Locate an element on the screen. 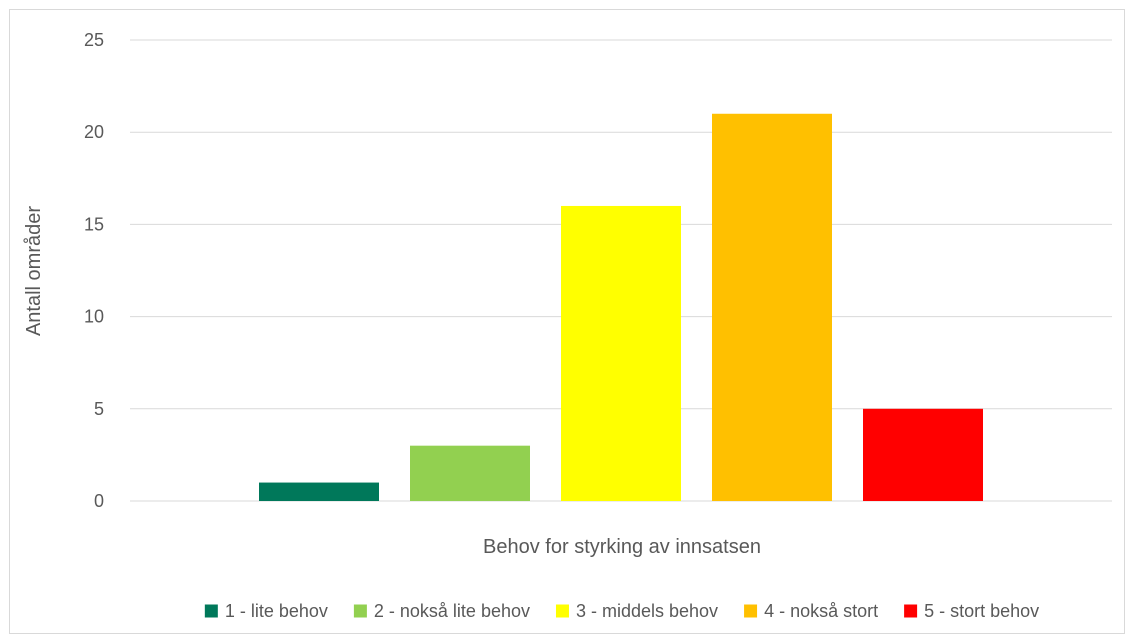 The height and width of the screenshot is (644, 1135). y-tick-label: 5 is located at coordinates (99, 409).